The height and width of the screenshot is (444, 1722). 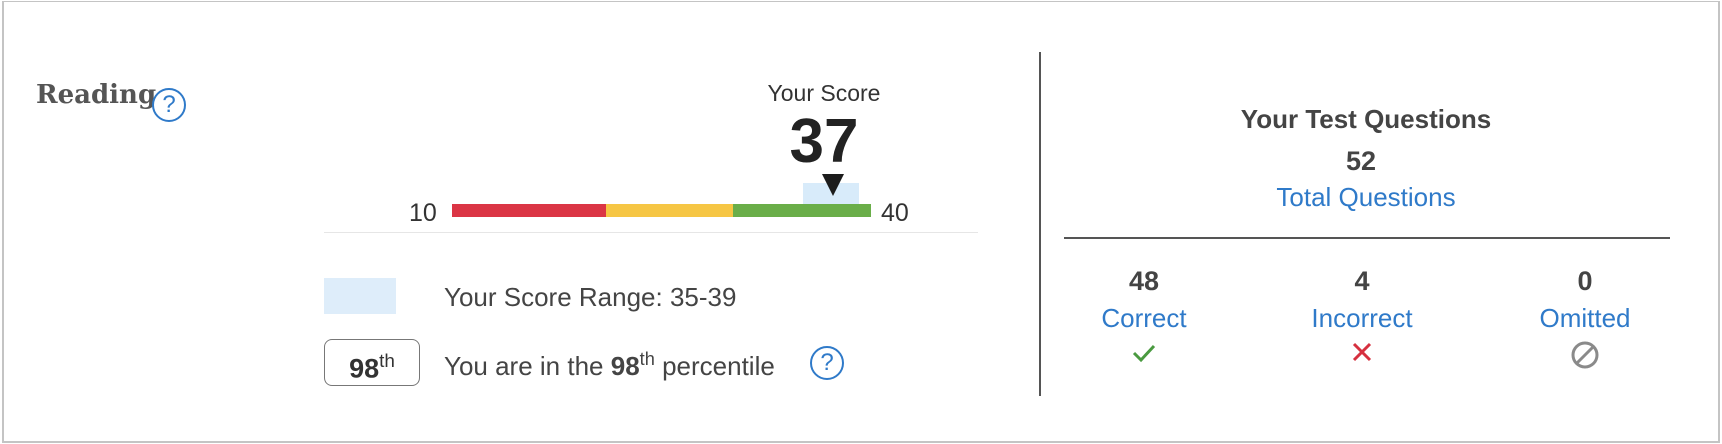 I want to click on x-icon, so click(x=1362, y=355).